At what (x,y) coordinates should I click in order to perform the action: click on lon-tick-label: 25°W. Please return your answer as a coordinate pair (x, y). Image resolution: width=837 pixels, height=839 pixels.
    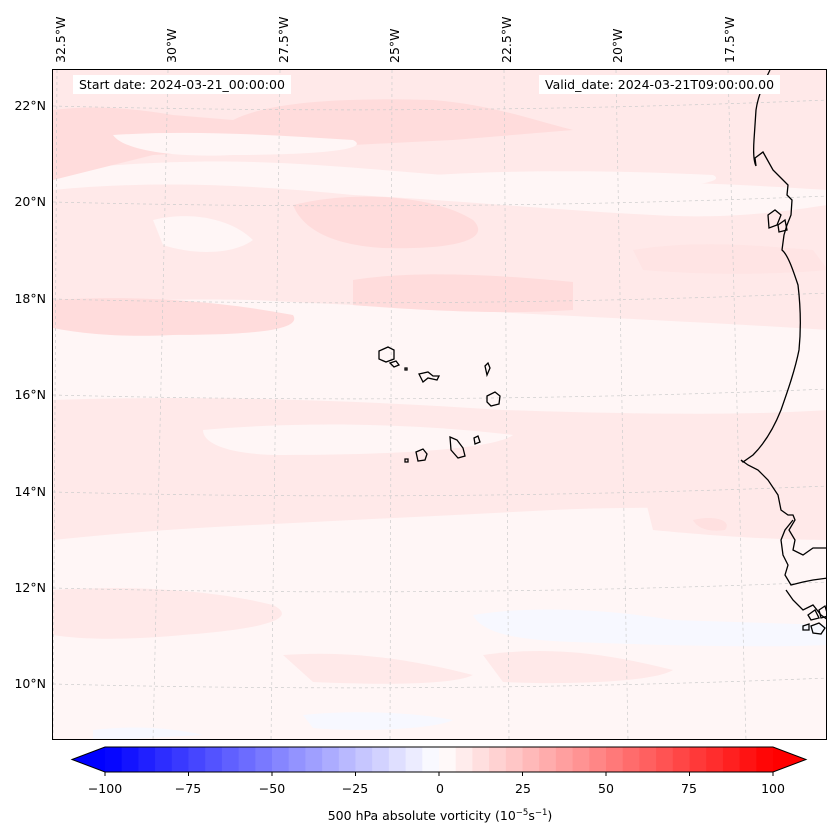
    Looking at the image, I should click on (394, 45).